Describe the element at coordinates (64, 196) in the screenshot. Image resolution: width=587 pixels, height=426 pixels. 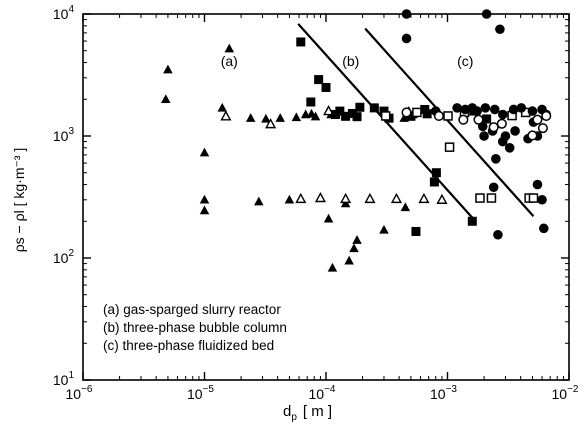
I see `y-tick-labels: 10¹ 10² 10³ 10⁴` at that location.